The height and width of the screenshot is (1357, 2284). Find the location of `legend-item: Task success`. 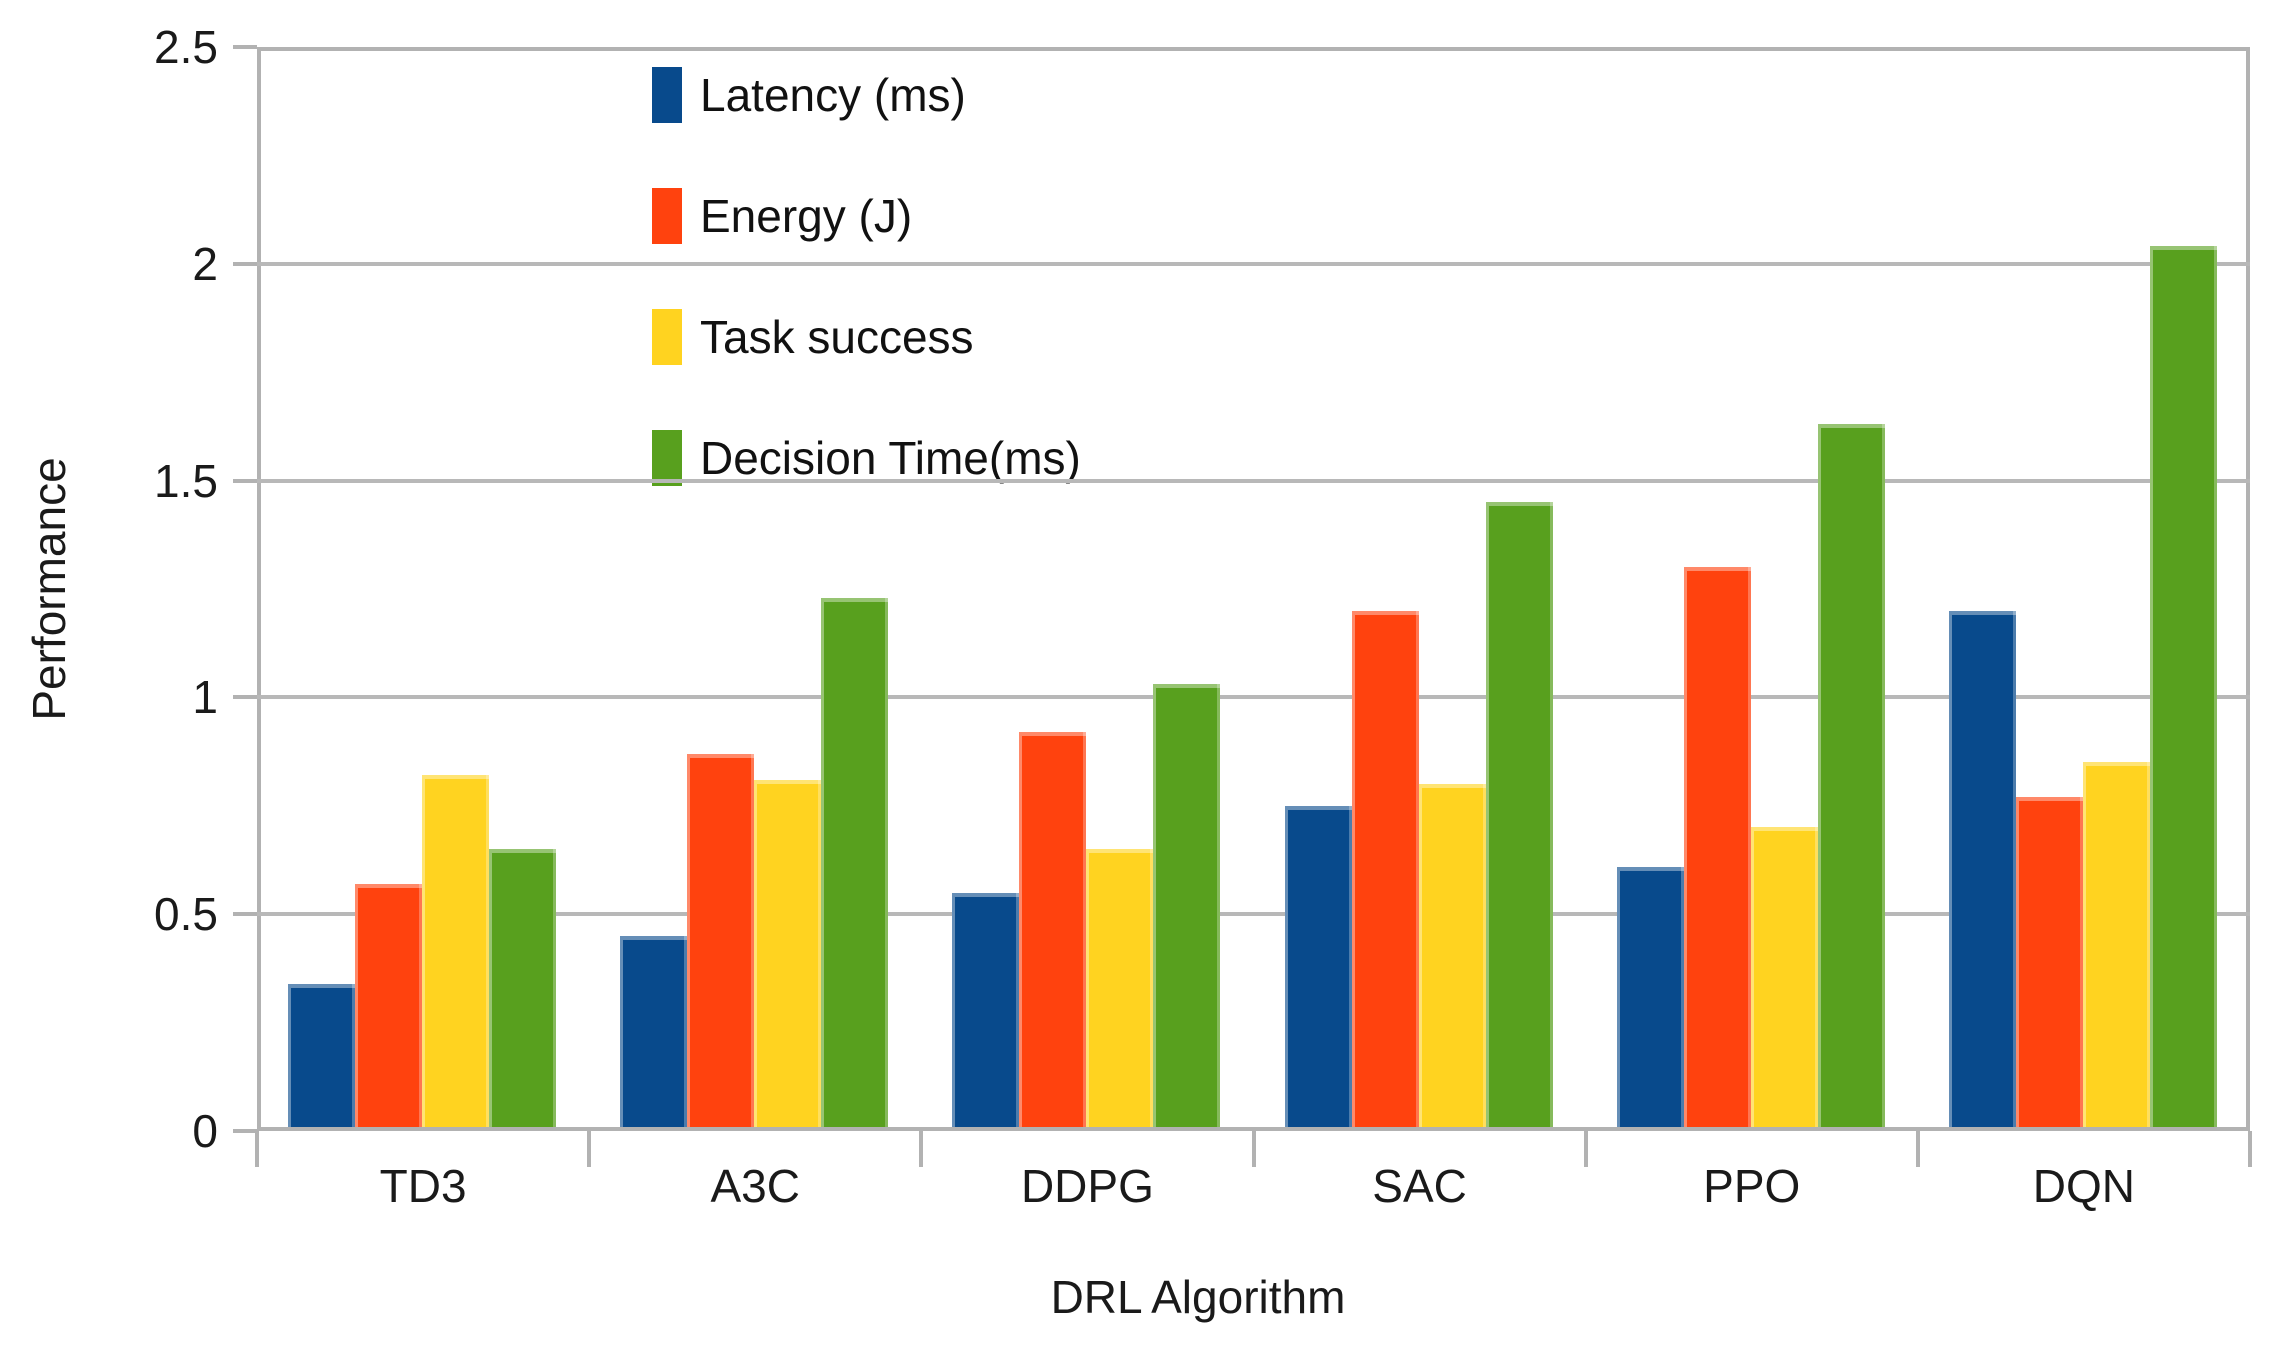

legend-item: Task success is located at coordinates (813, 337).